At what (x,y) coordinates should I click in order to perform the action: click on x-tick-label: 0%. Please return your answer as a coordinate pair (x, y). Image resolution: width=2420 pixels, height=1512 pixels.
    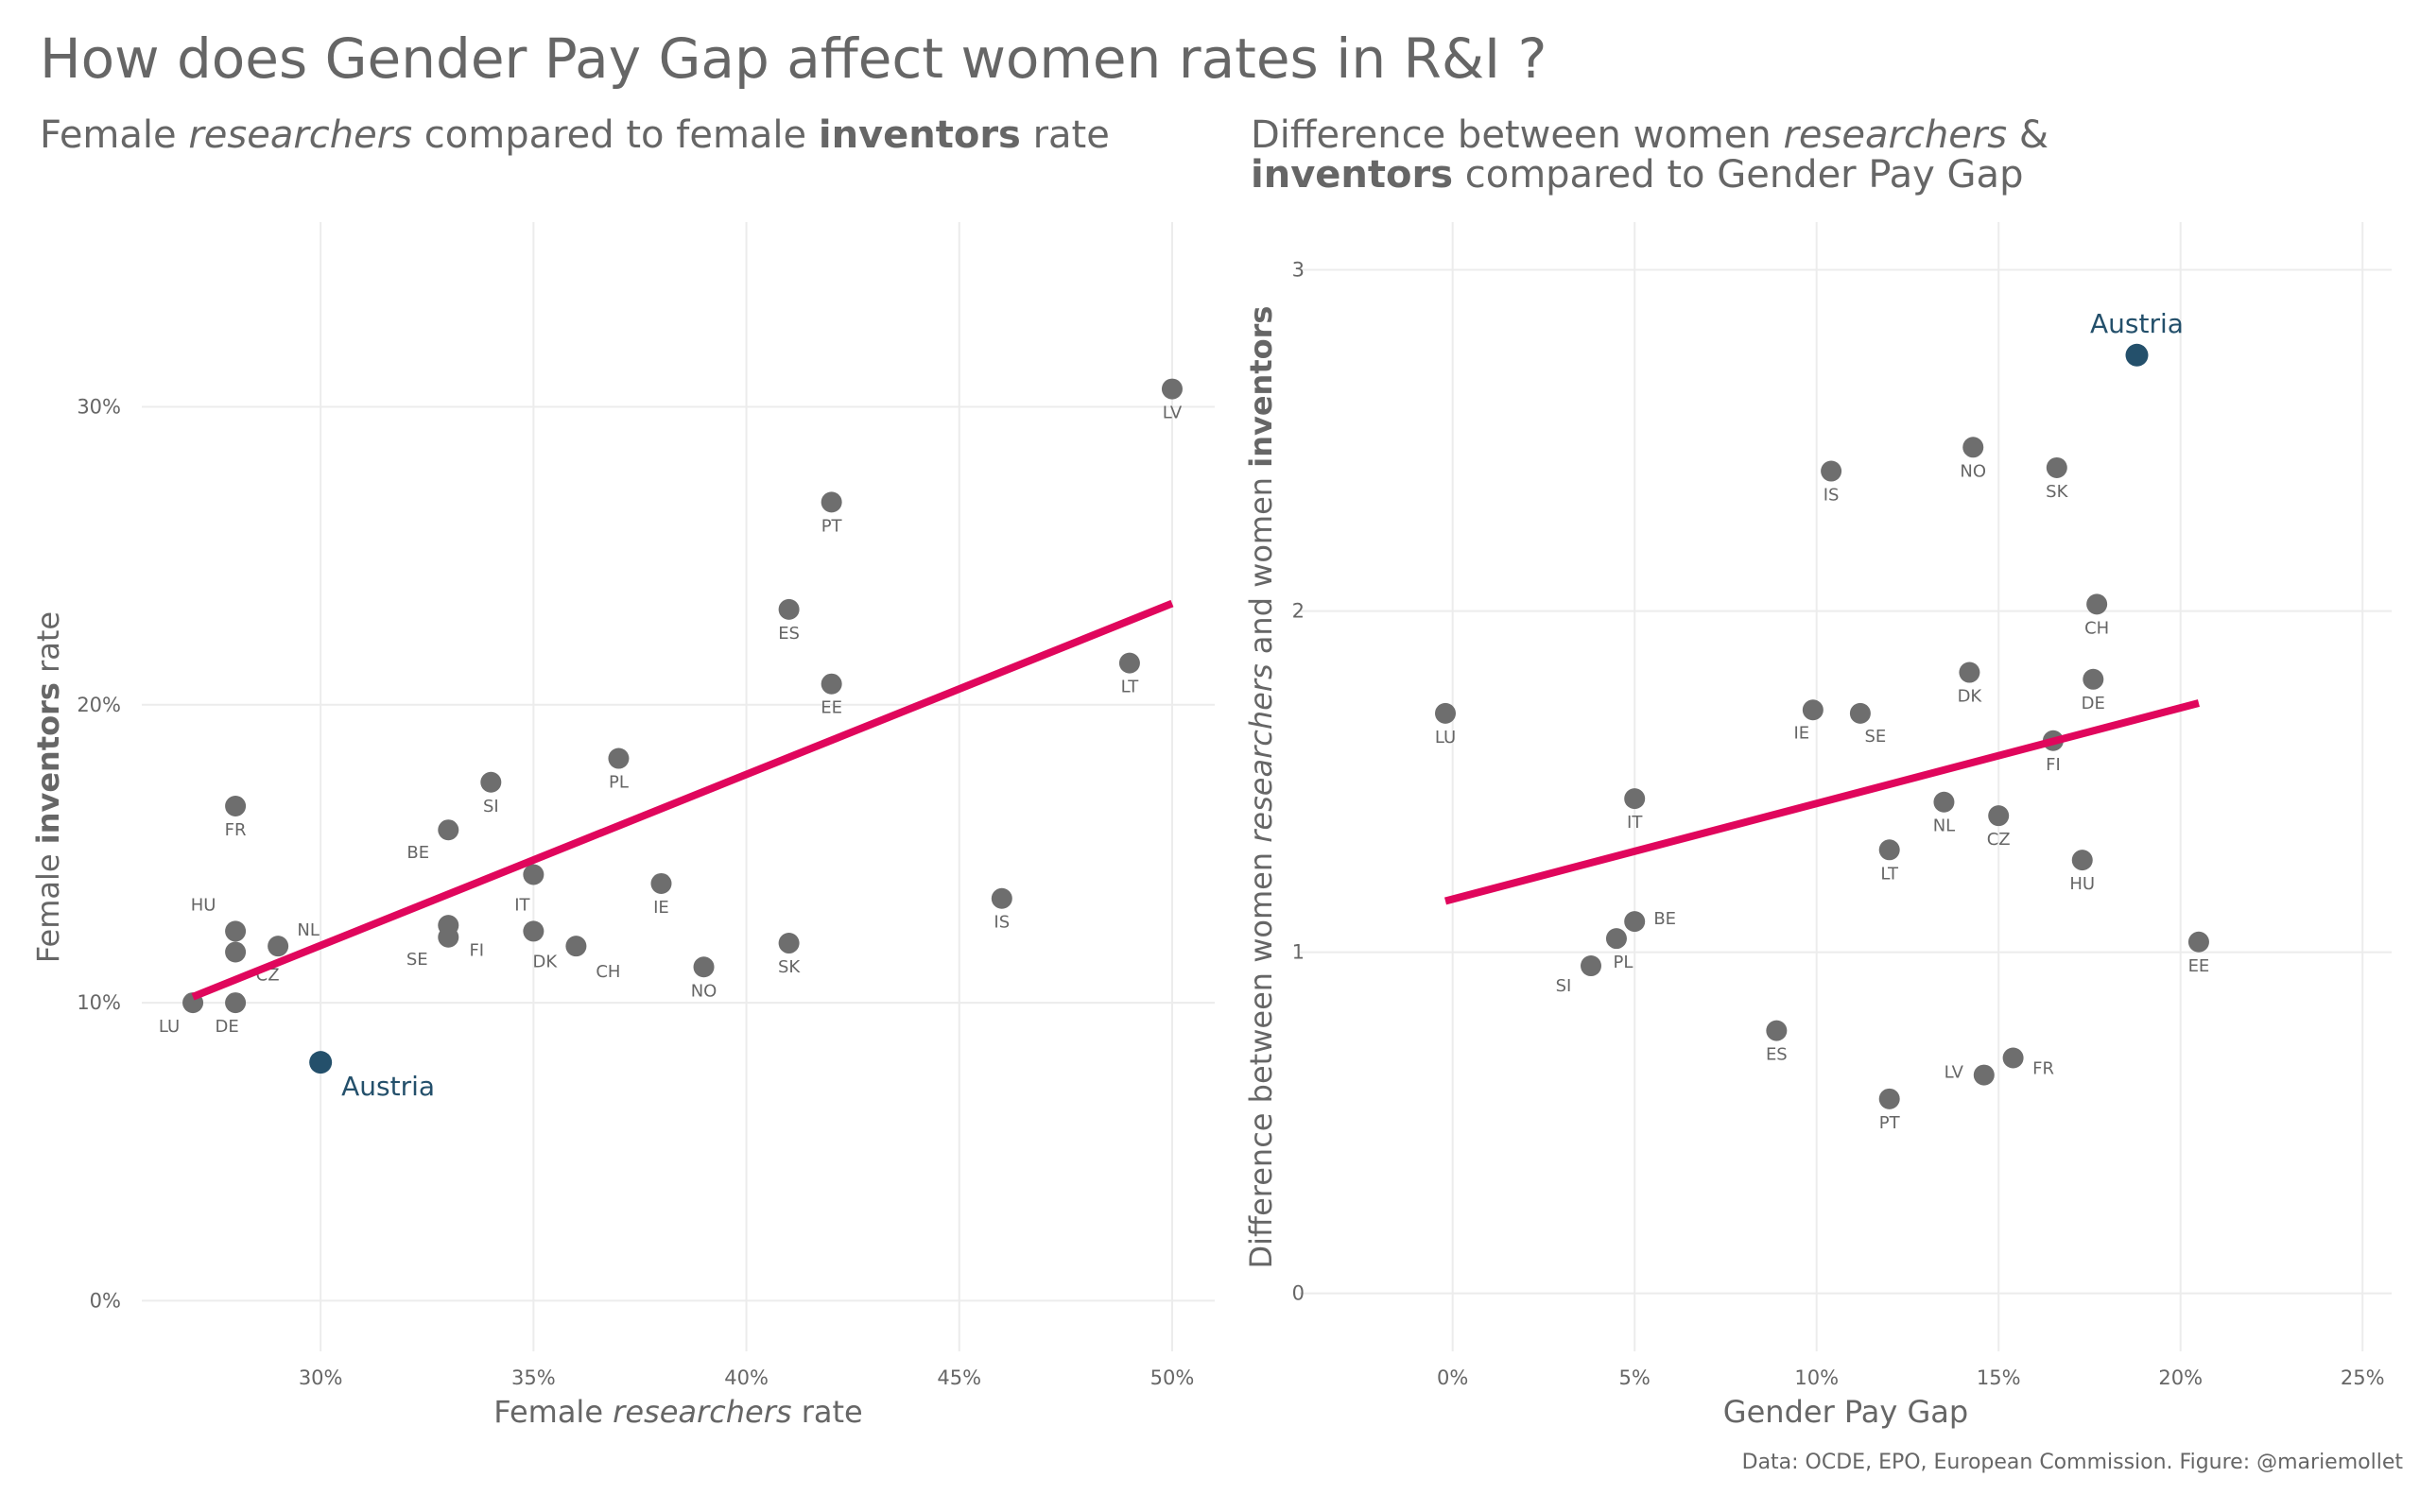
    Looking at the image, I should click on (1452, 1377).